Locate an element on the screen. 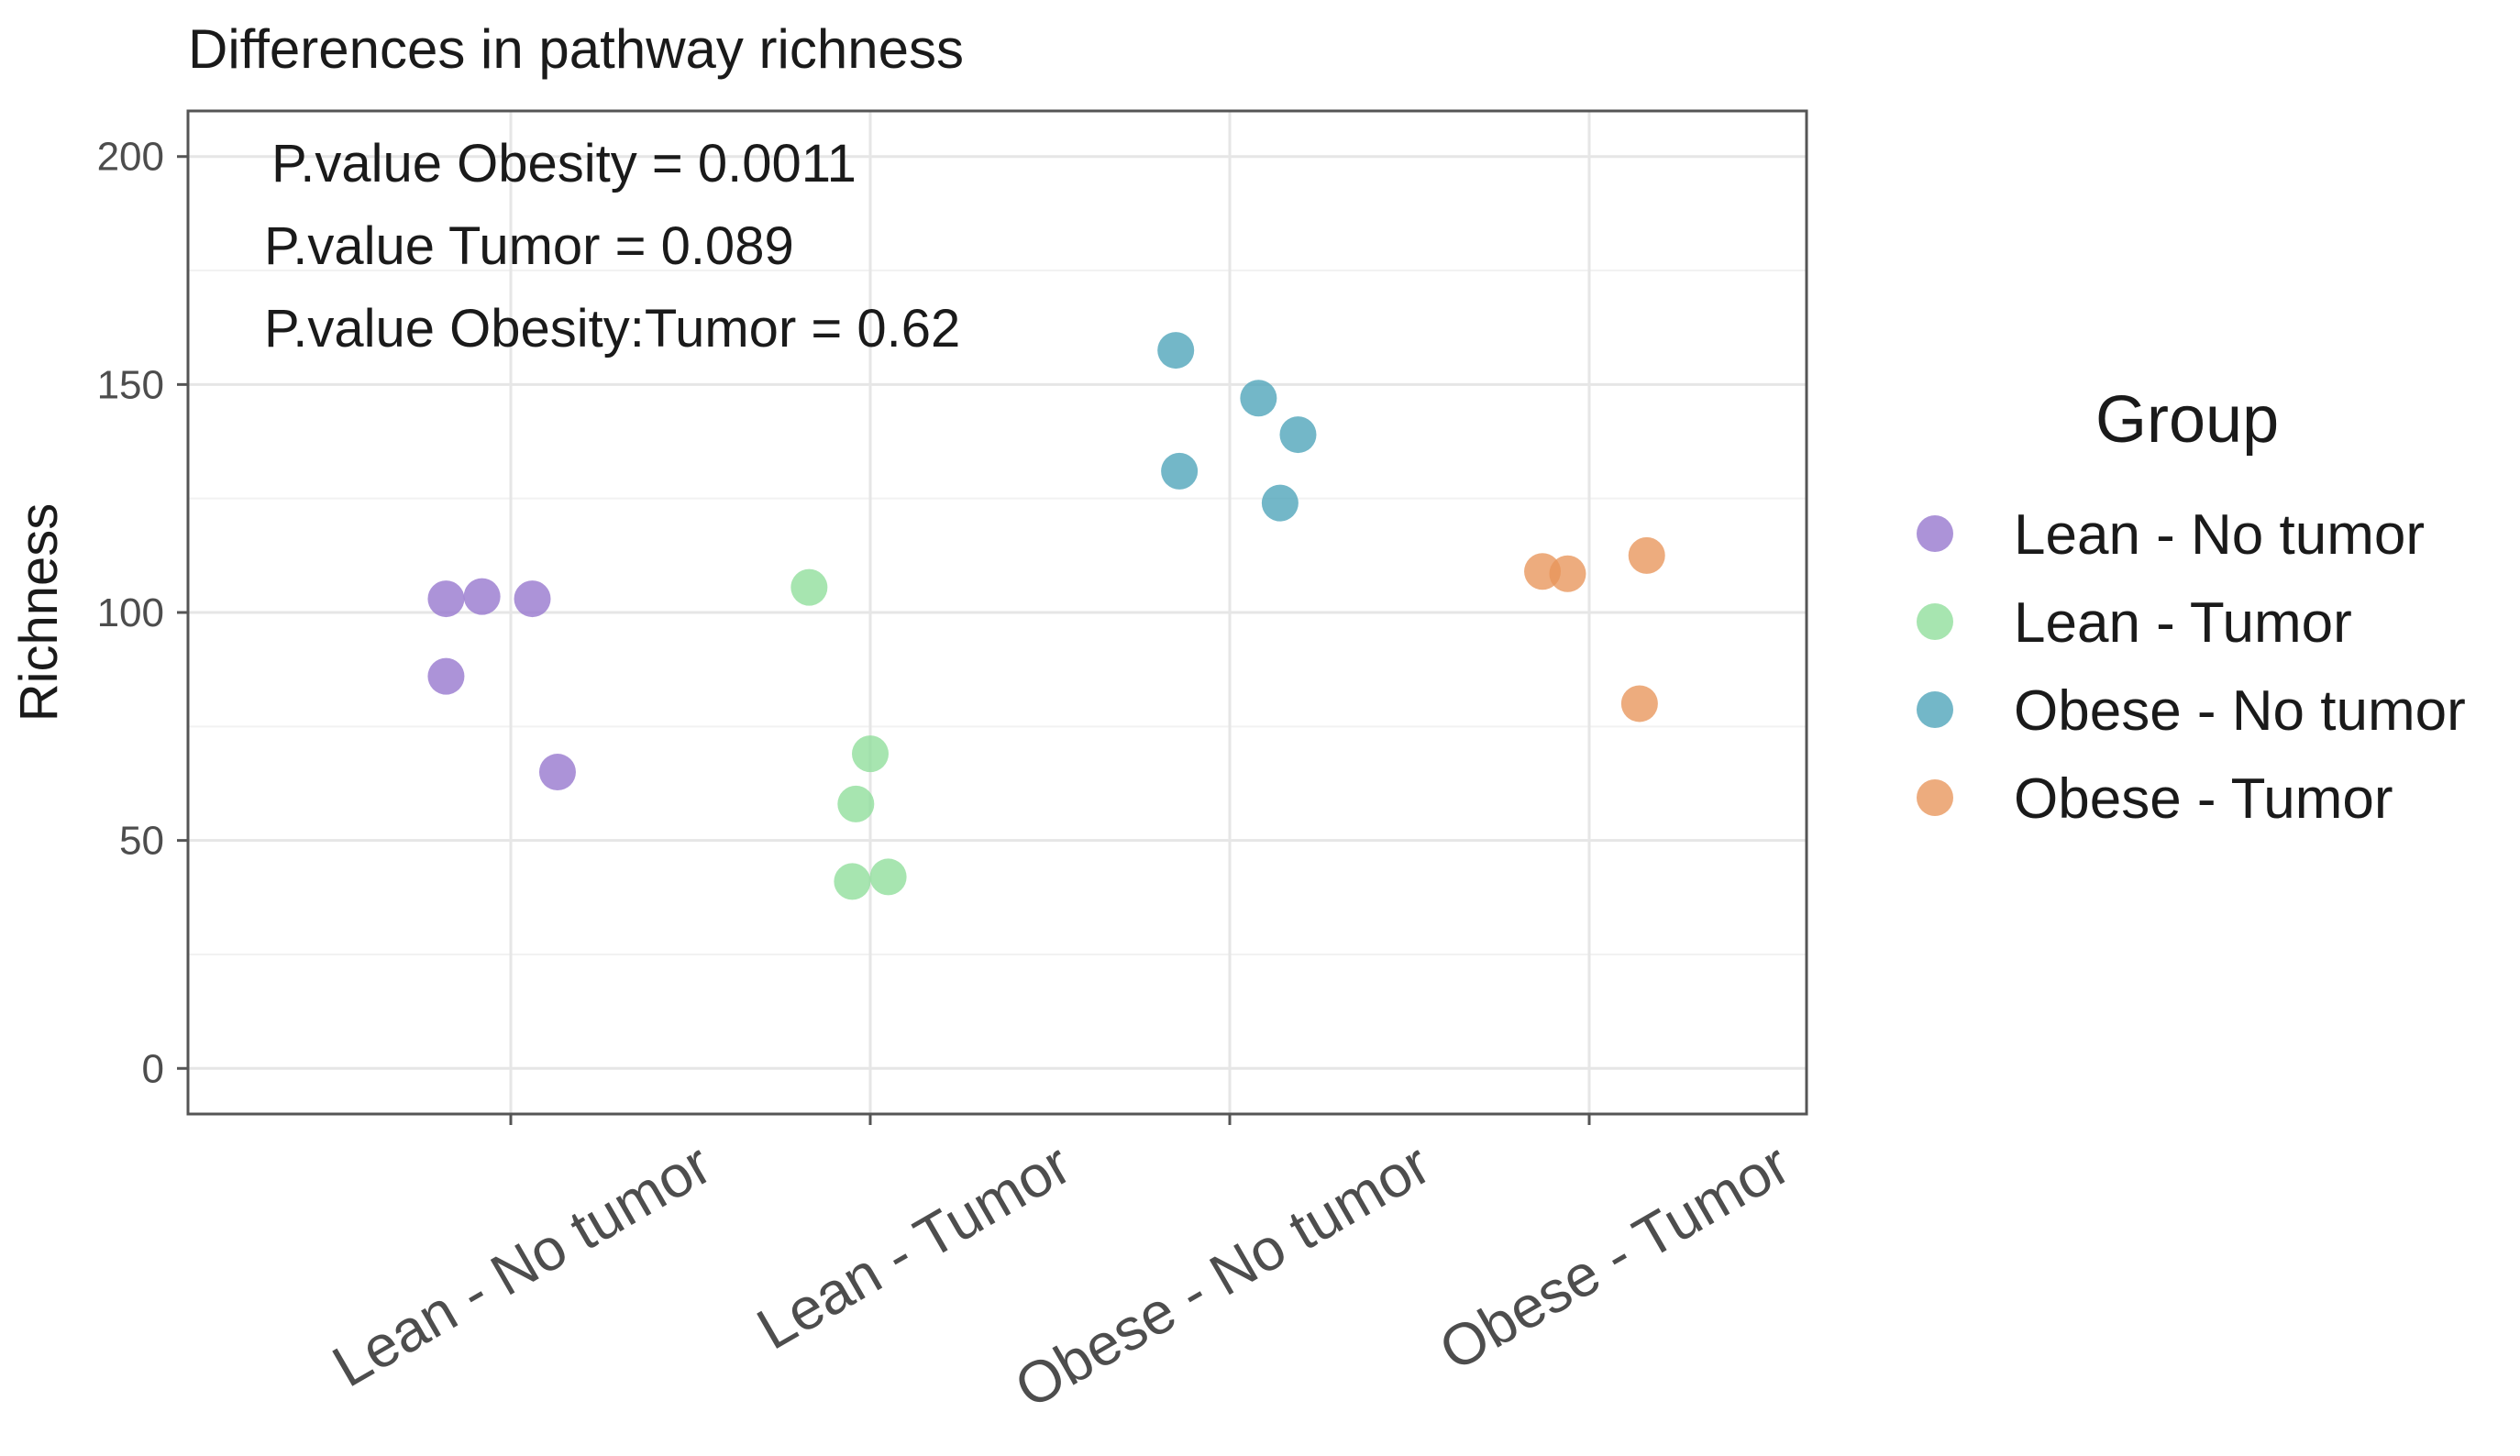 The image size is (2520, 1456). legend-title: Group is located at coordinates (2187, 420).